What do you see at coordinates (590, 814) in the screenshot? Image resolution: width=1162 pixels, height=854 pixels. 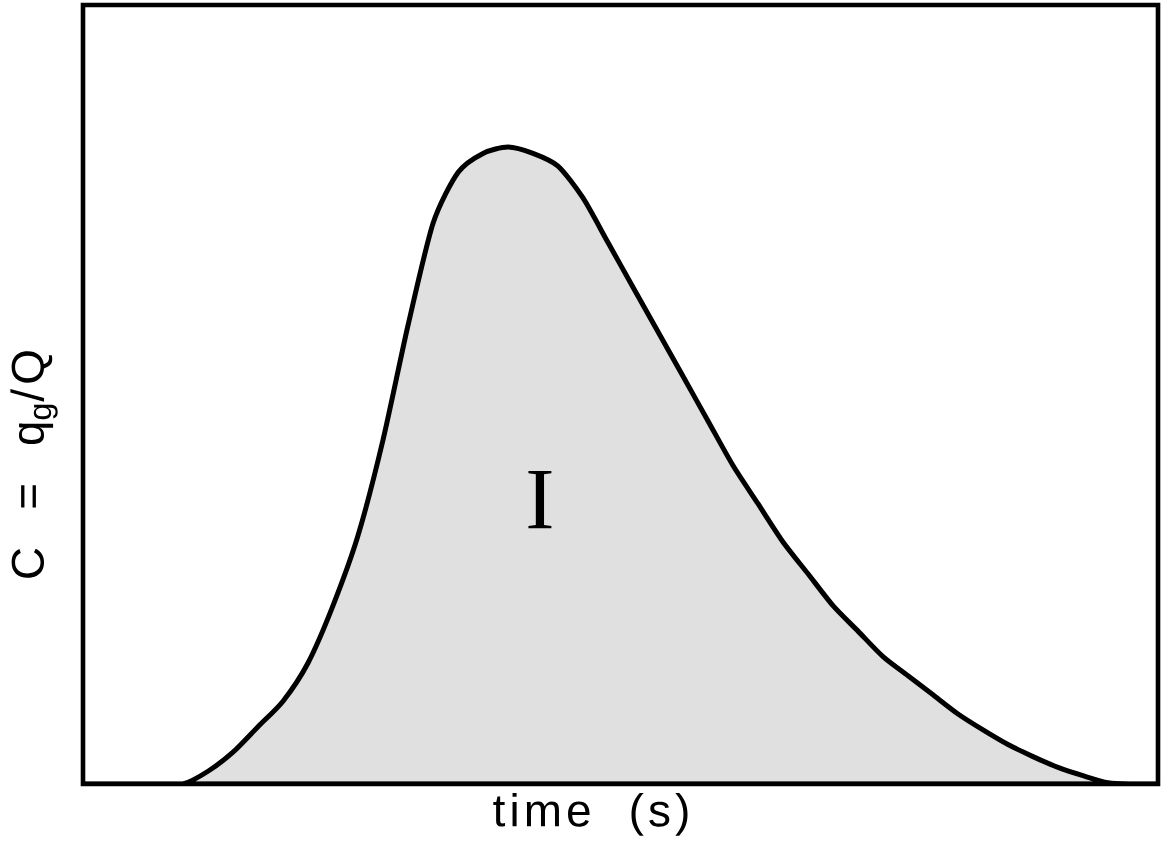 I see `x-axis-title: time (s)` at bounding box center [590, 814].